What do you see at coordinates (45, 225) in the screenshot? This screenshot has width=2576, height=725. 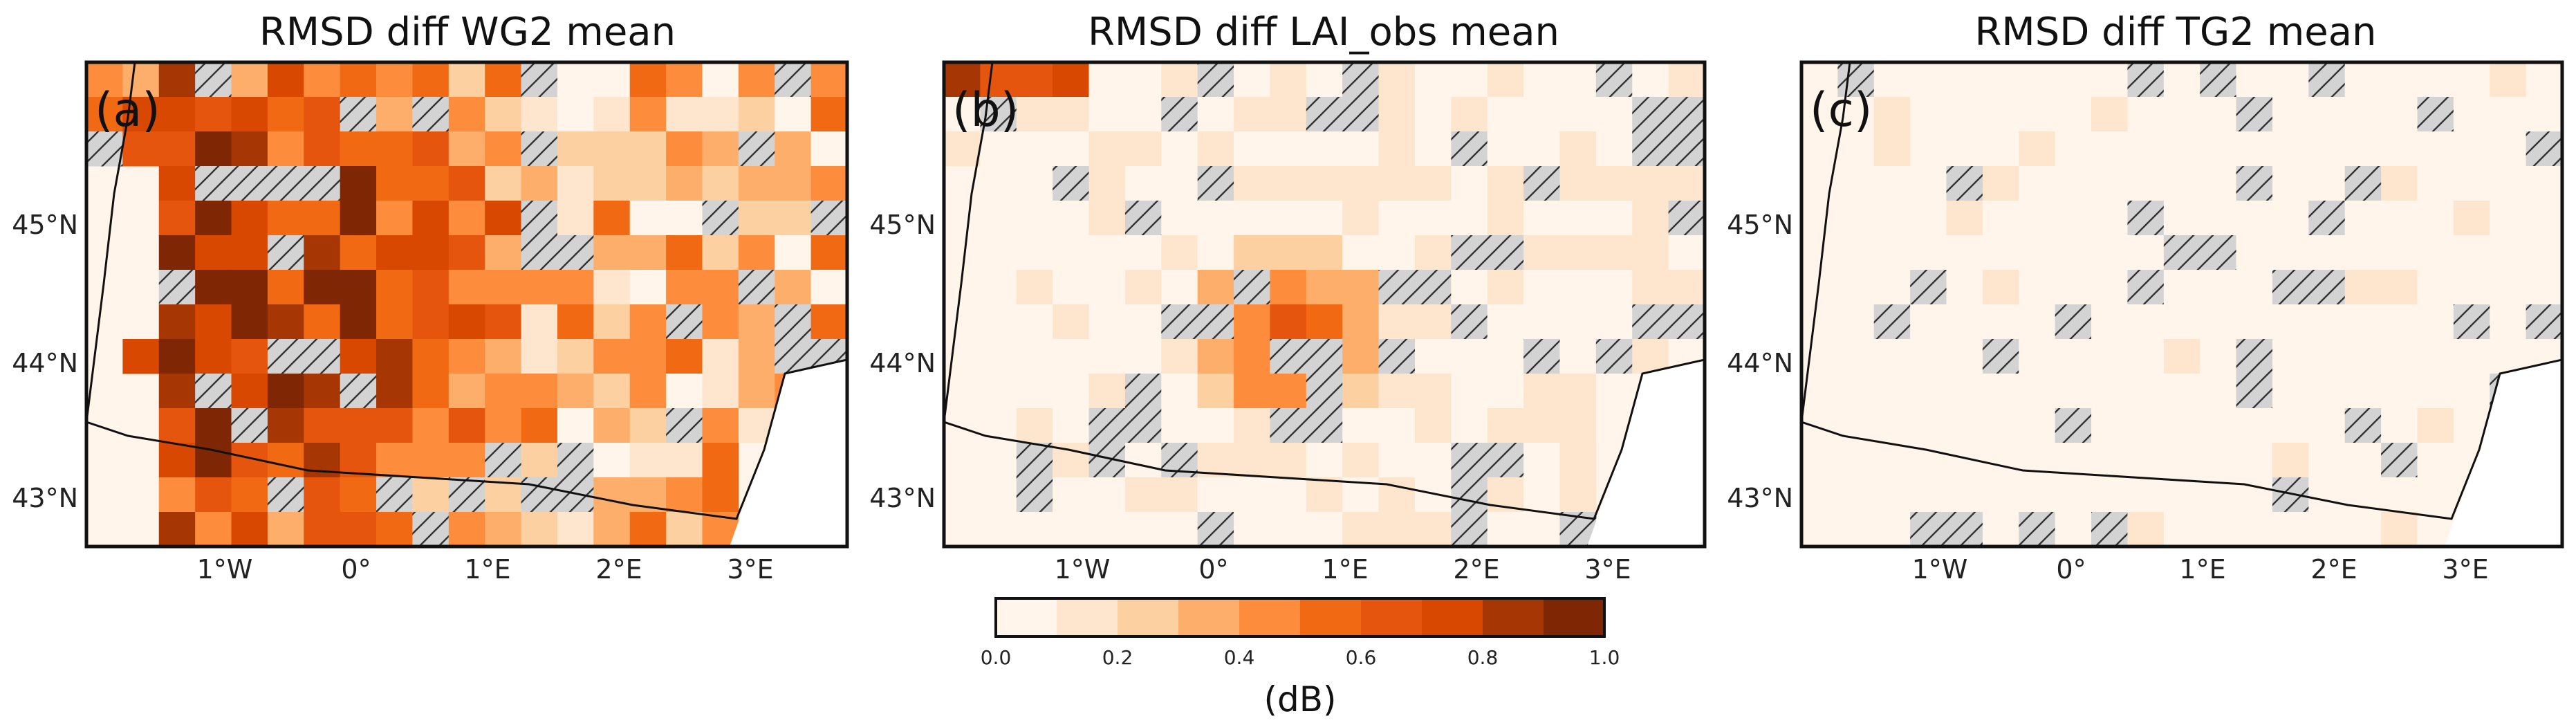 I see `lat-tick-label: 45°N` at bounding box center [45, 225].